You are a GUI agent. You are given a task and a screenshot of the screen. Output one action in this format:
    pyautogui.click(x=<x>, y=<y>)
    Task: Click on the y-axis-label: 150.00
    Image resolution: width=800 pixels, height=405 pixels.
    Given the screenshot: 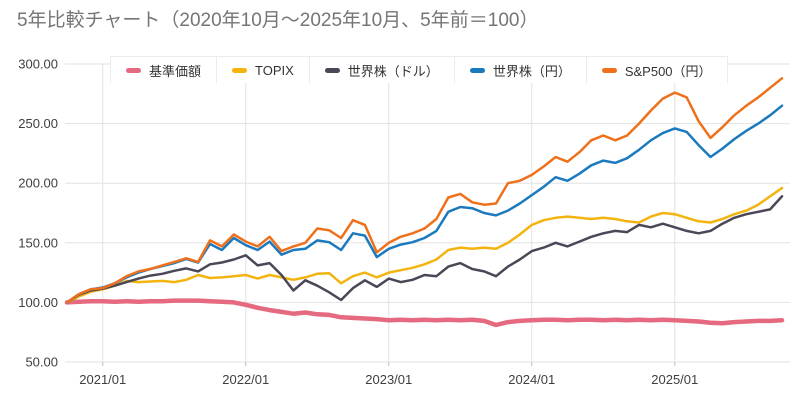 What is the action you would take?
    pyautogui.click(x=38, y=242)
    